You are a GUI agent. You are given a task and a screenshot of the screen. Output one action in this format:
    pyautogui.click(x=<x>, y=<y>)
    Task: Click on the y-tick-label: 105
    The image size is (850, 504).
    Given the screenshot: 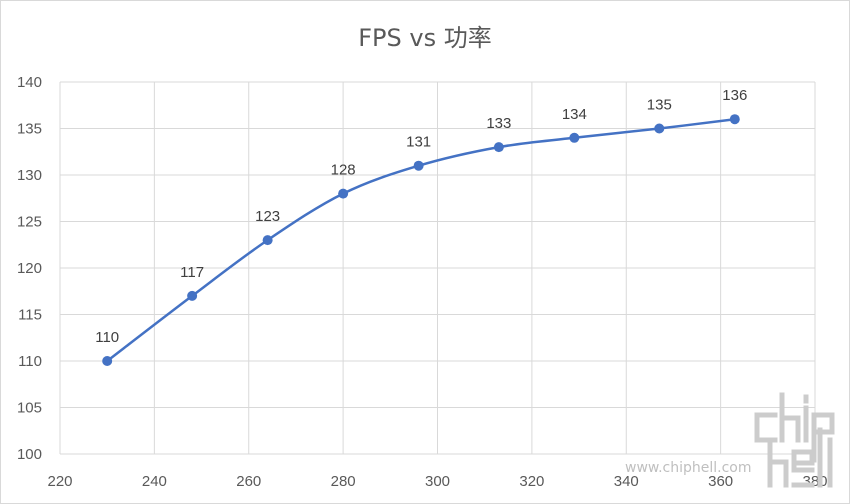 What is the action you would take?
    pyautogui.click(x=29, y=408)
    